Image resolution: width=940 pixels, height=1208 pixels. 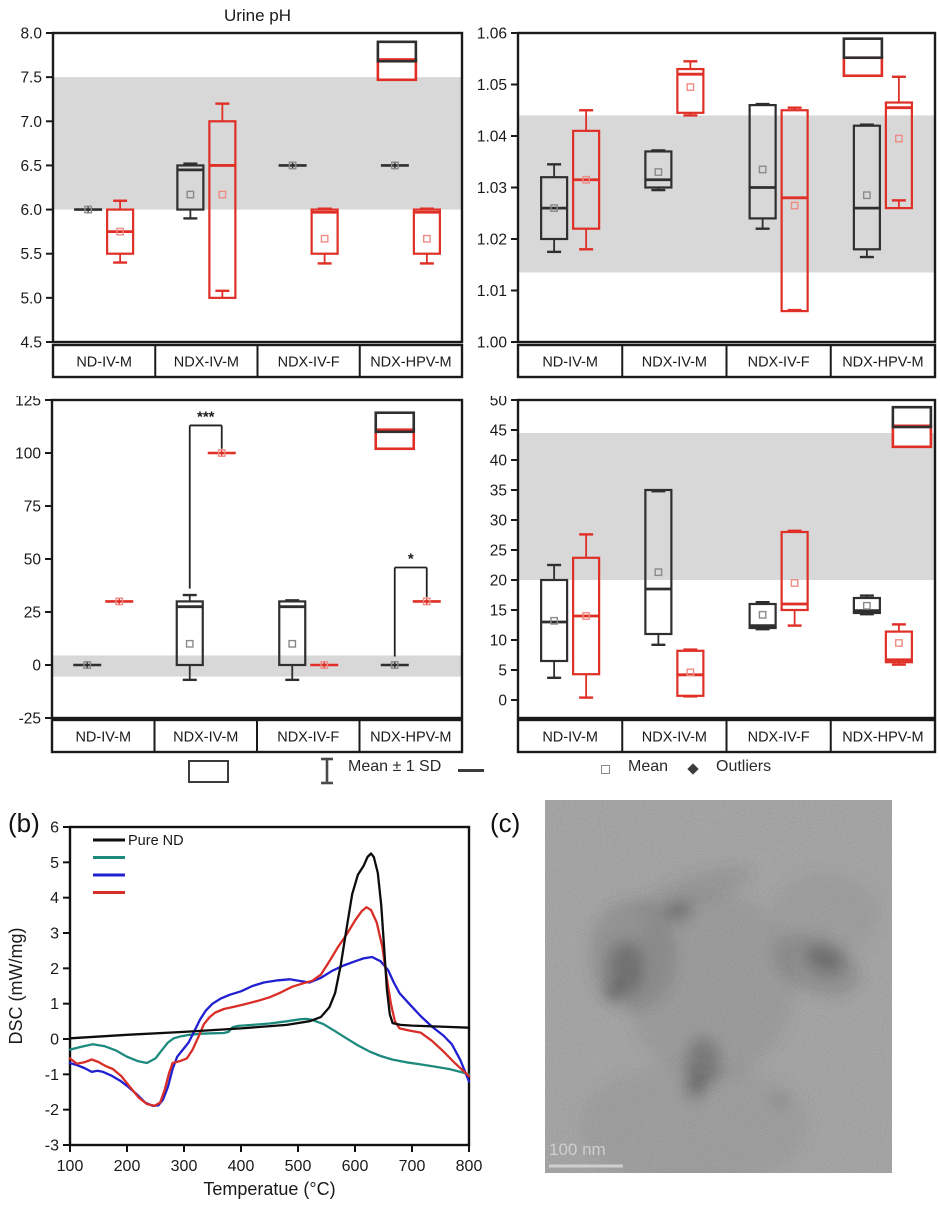 What do you see at coordinates (54, 969) in the screenshot?
I see `y-tick-label: 2` at bounding box center [54, 969].